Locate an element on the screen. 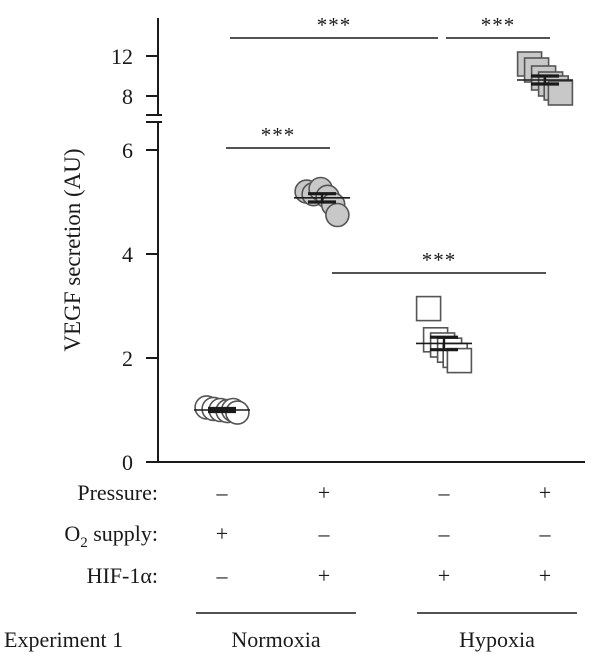 The image size is (600, 662). normoxia-label: Normoxia is located at coordinates (275, 639).